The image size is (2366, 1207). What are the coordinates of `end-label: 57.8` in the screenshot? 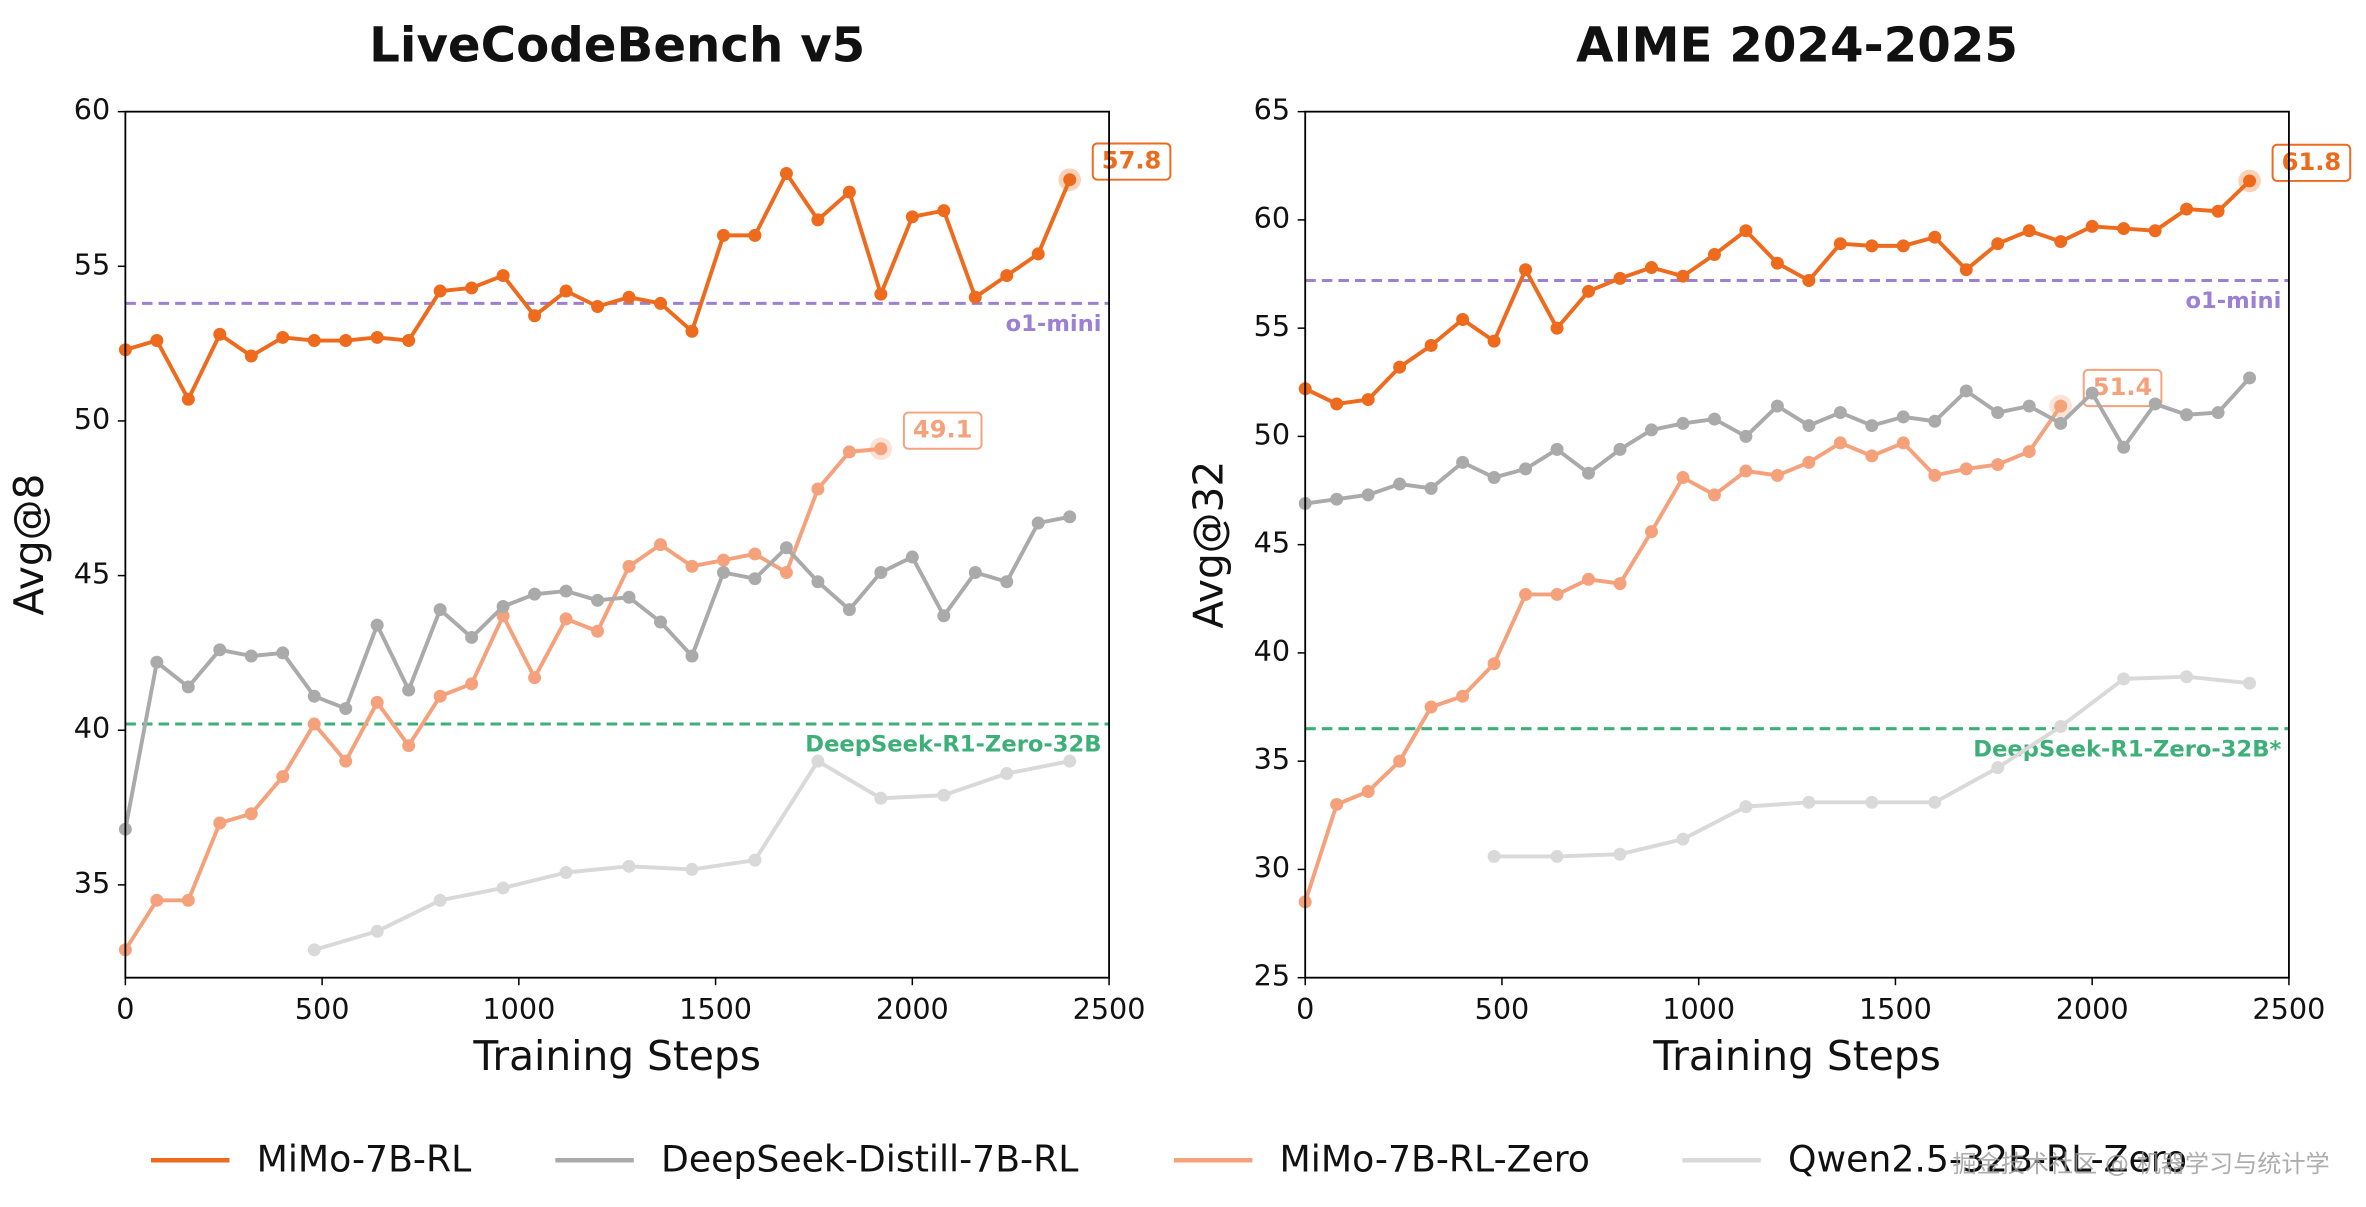 It's located at (1132, 161).